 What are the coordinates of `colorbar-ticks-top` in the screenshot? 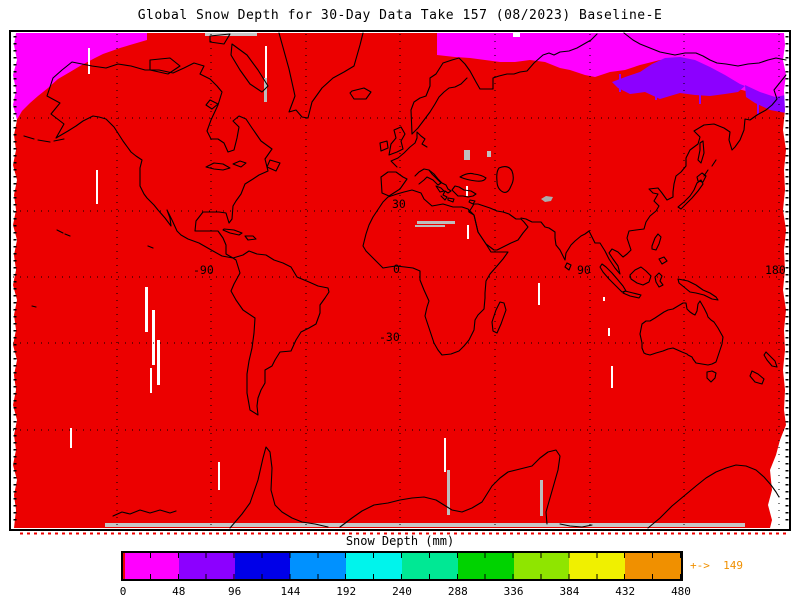 It's located at (402, 555).